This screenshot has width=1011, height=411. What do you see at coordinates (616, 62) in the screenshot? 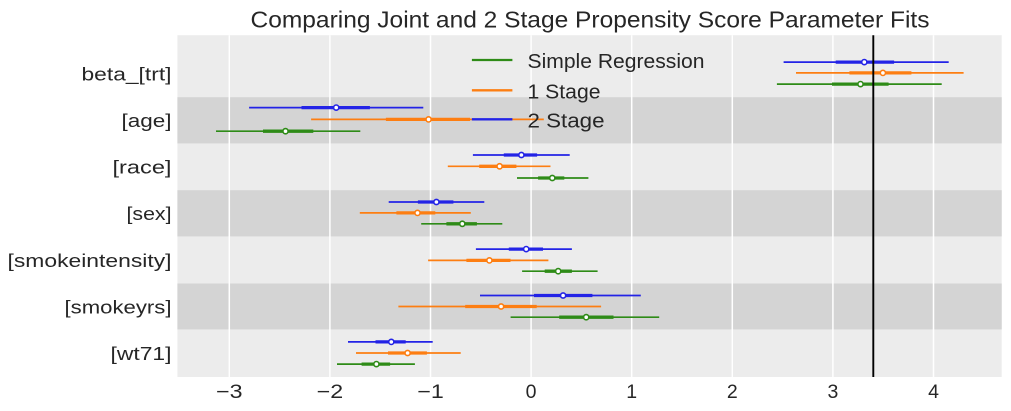
I see `svg-text: Simple Regression` at bounding box center [616, 62].